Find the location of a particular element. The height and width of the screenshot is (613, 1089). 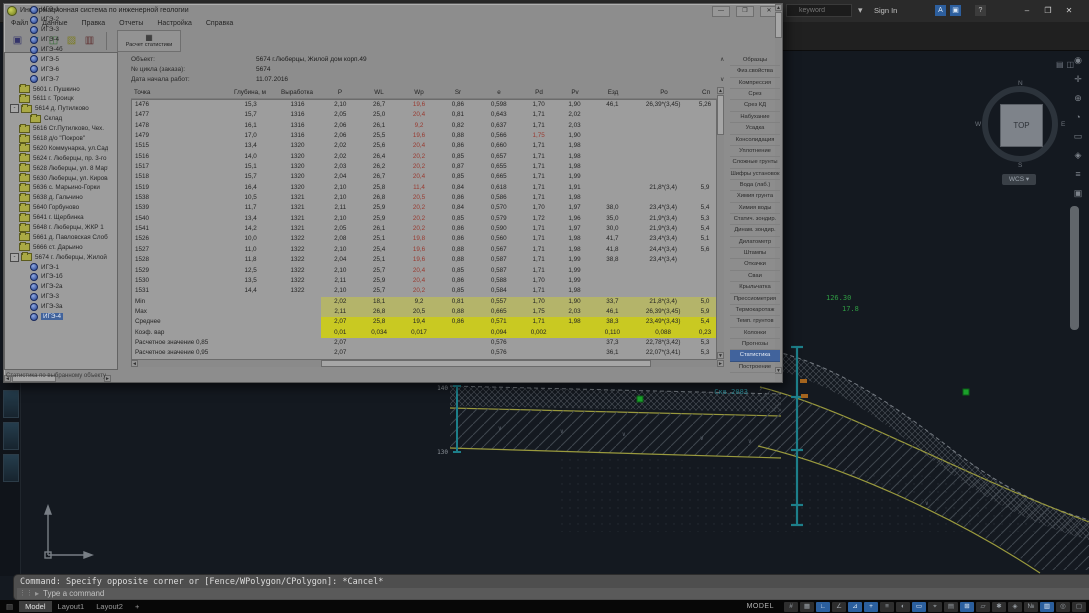

menu-1: Данные is located at coordinates (55, 23).